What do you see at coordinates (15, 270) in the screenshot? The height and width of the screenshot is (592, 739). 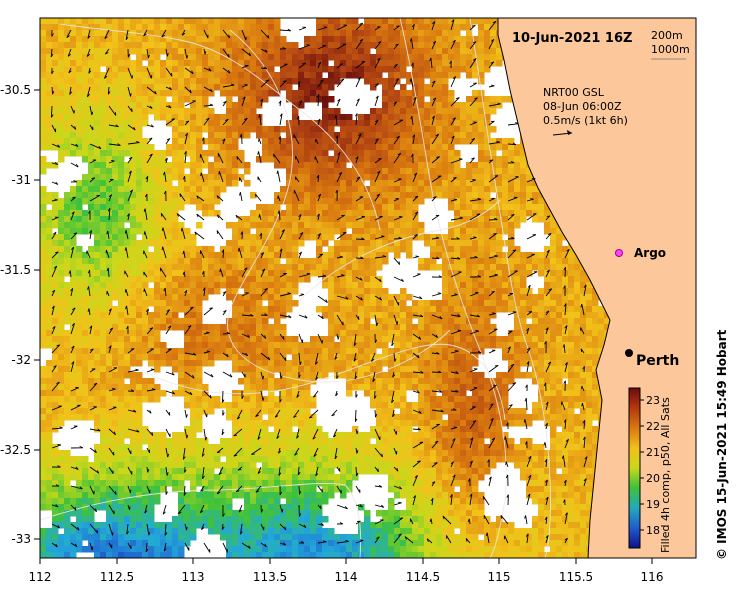 I see `lat-tick-label: -31.5` at bounding box center [15, 270].